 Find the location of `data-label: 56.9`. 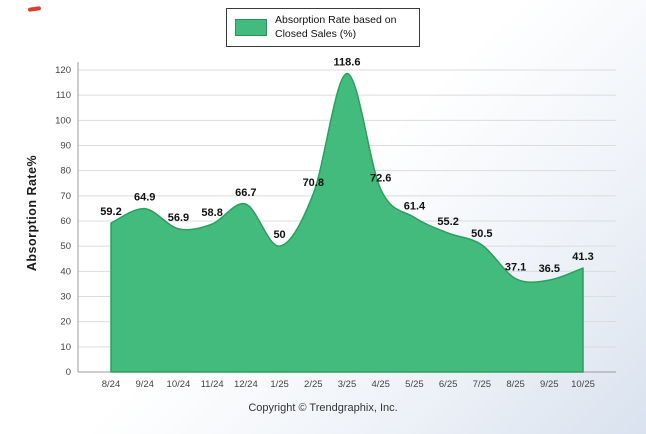

data-label: 56.9 is located at coordinates (178, 218).